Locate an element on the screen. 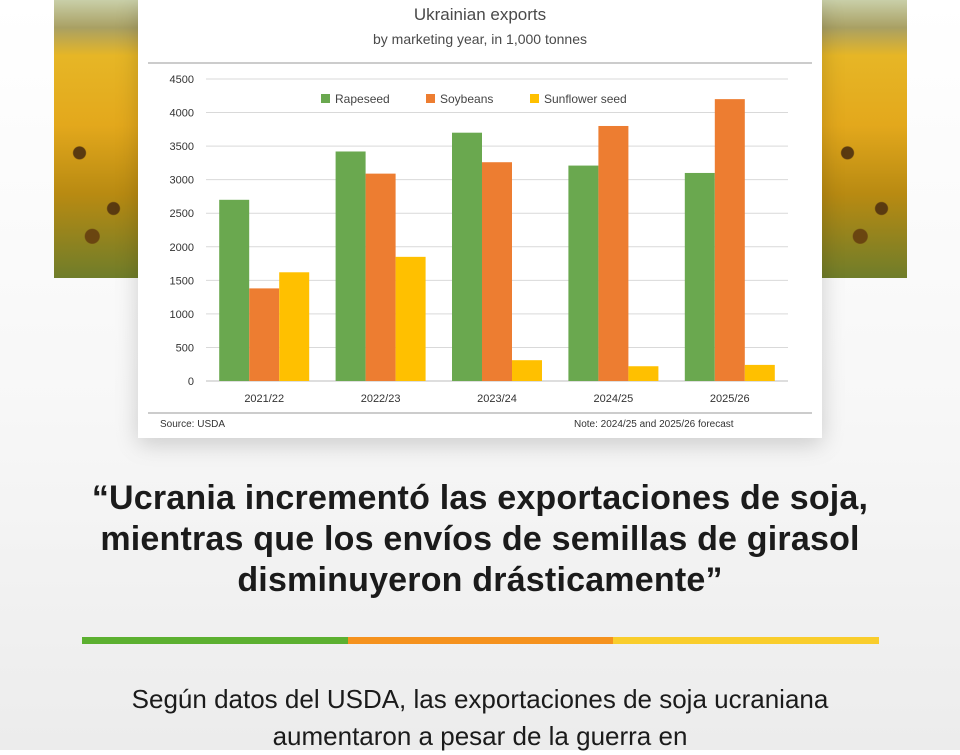 This screenshot has height=755, width=960. y-tick-label: 0 is located at coordinates (191, 382).